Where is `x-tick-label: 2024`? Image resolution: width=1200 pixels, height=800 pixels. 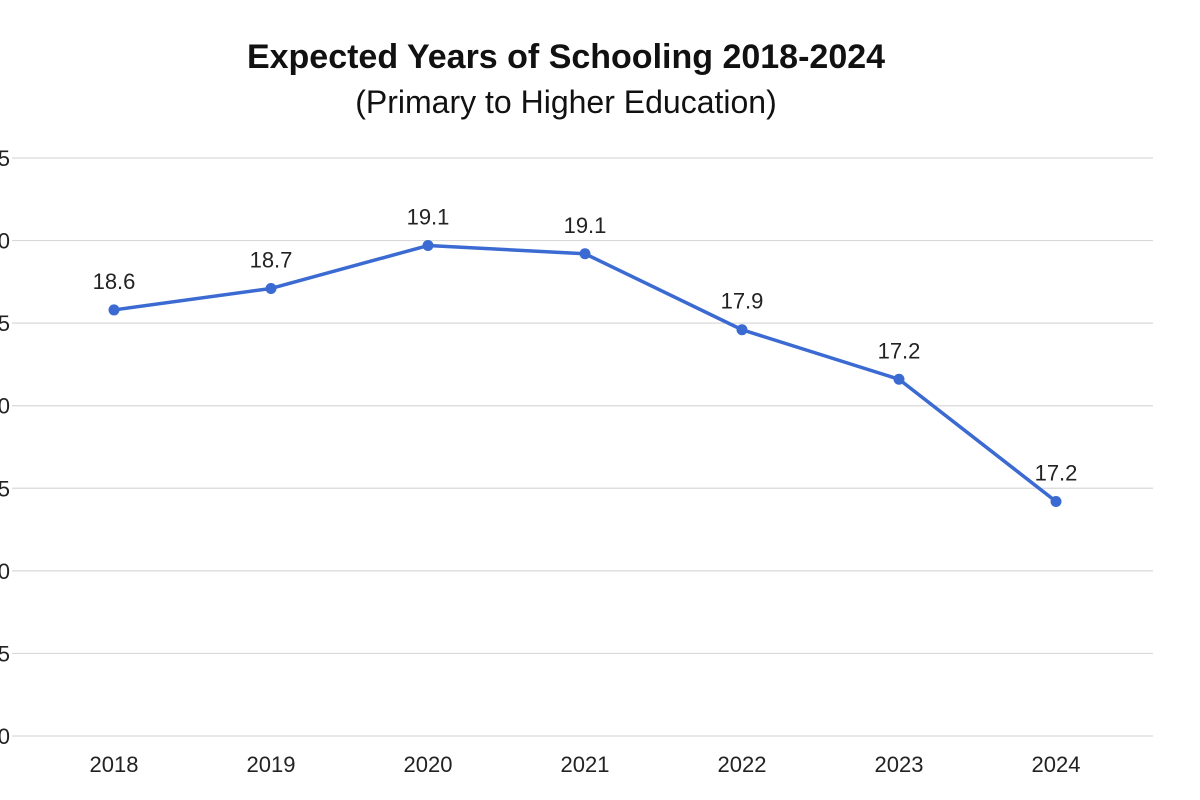 x-tick-label: 2024 is located at coordinates (1056, 764).